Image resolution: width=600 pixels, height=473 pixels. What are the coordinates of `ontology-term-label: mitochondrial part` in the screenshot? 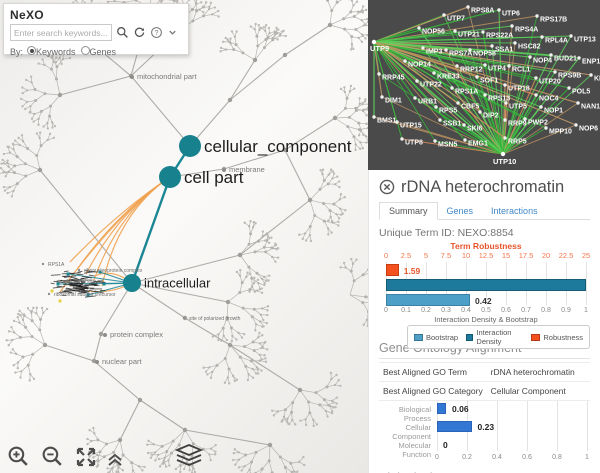 It's located at (167, 76).